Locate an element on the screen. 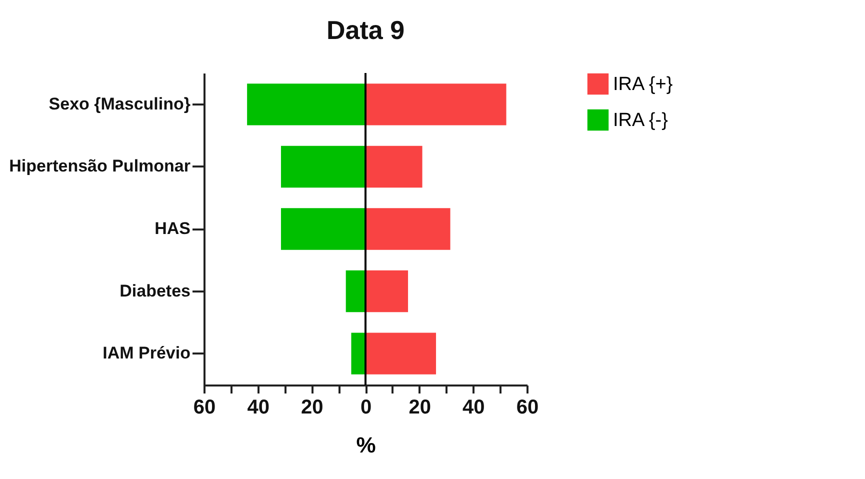 This screenshot has height=479, width=865. legend-label: IRA {-} is located at coordinates (640, 120).